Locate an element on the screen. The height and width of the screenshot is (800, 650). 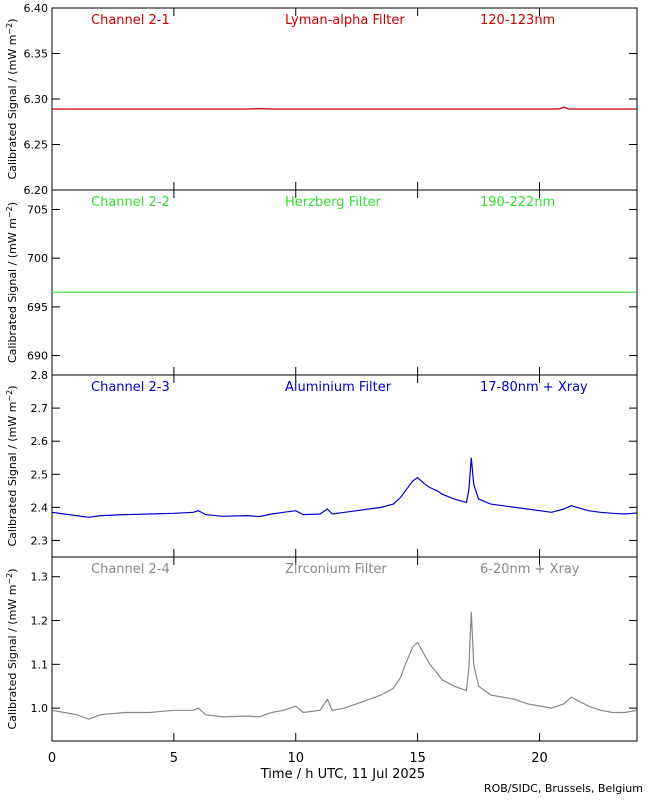
x-tick-label: 20 is located at coordinates (539, 758).